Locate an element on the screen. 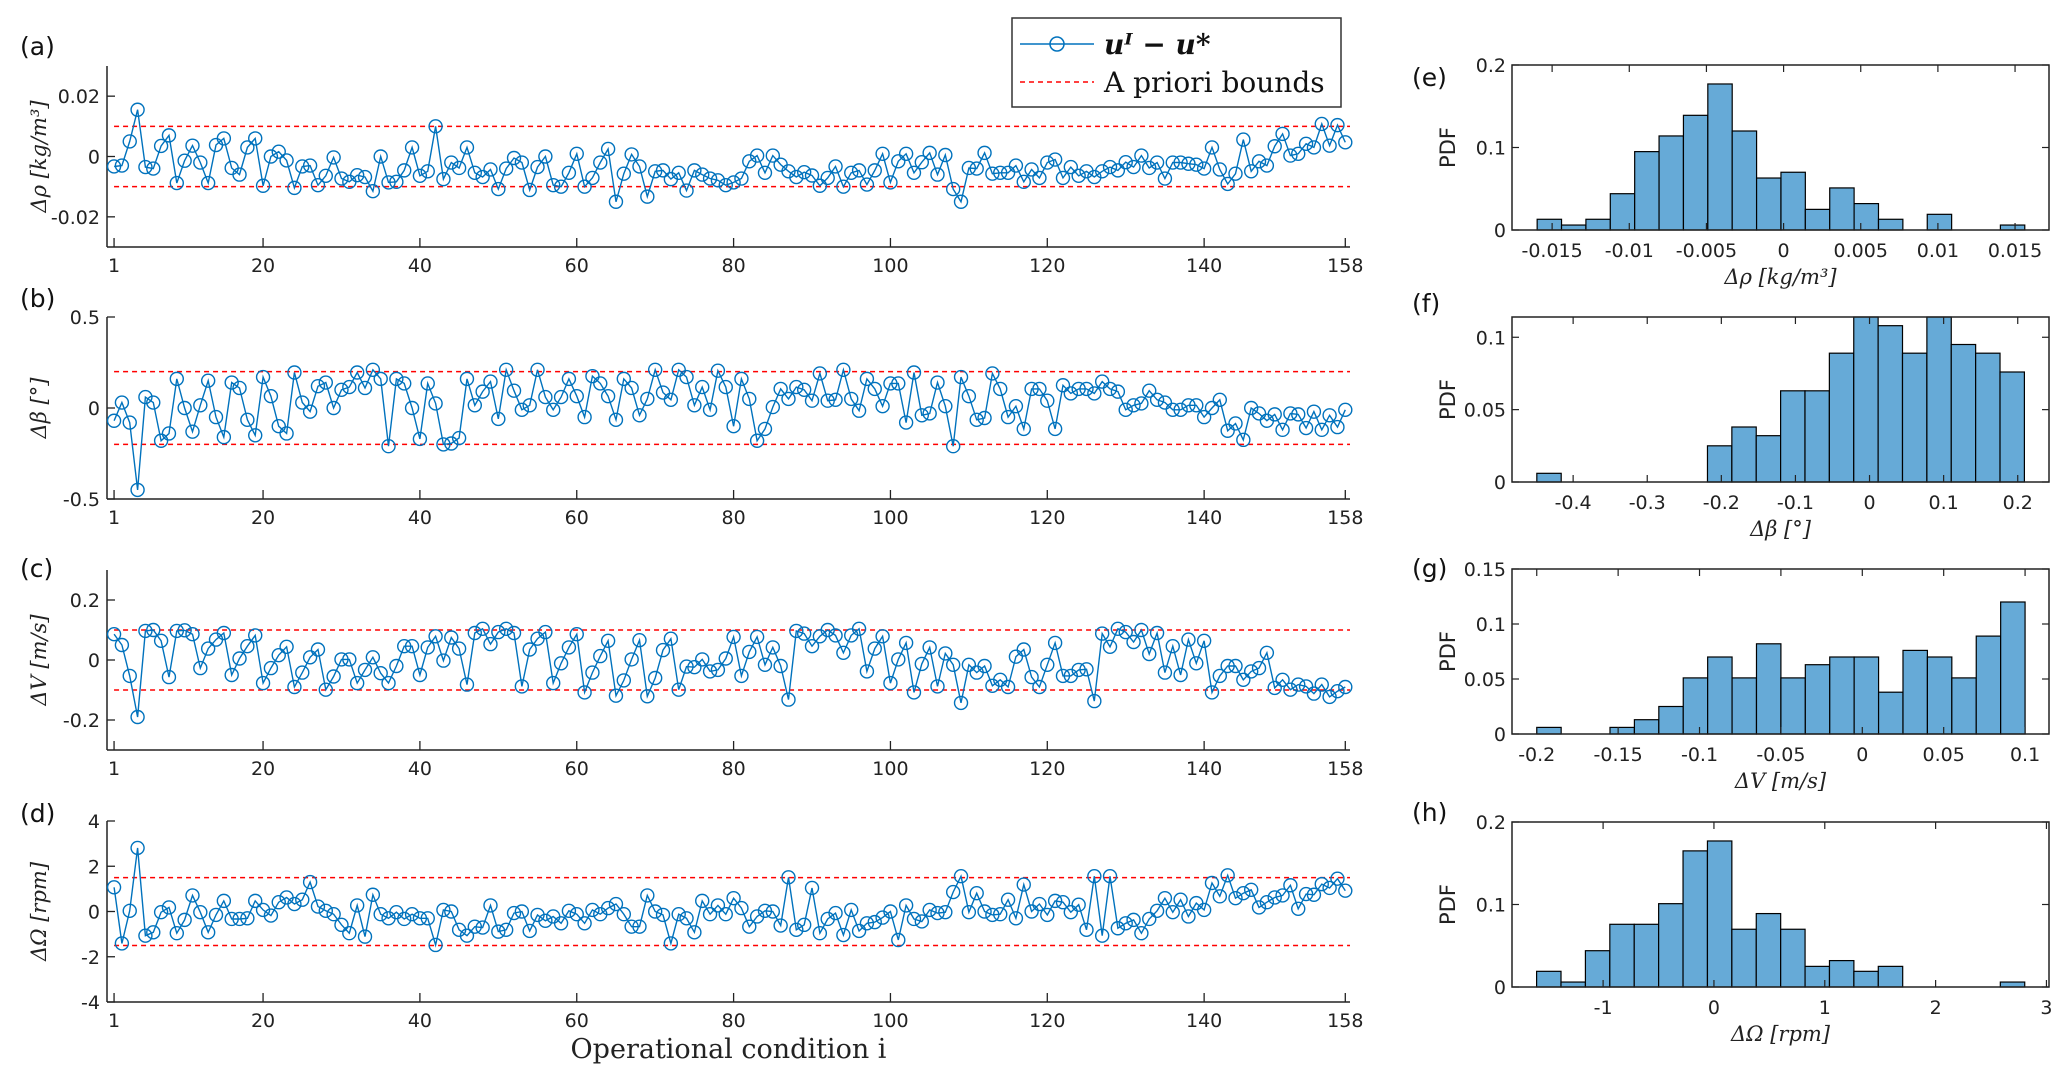 This screenshot has width=2067, height=1083. x-tick-label: 100 is located at coordinates (890, 266).